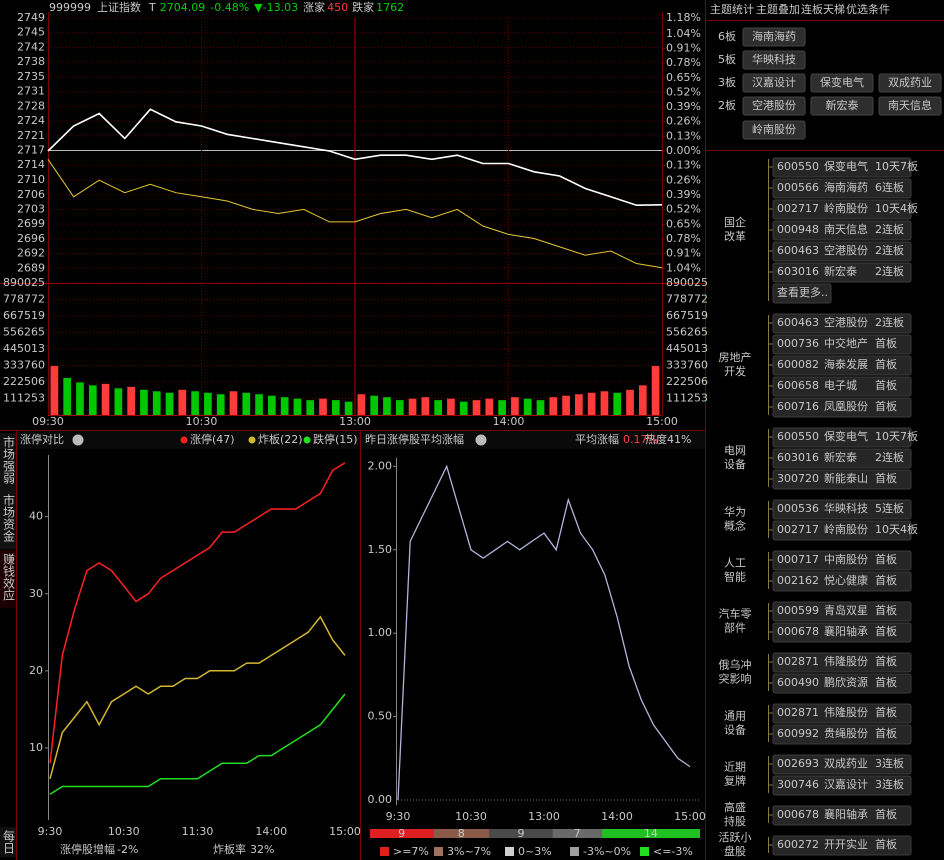 Image resolution: width=944 pixels, height=860 pixels. Describe the element at coordinates (9, 576) in the screenshot. I see `side-tab-label: 赚钱效应` at that location.